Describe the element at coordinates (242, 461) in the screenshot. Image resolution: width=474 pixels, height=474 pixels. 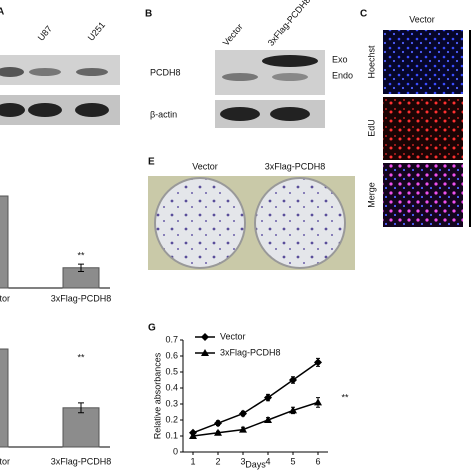
I see `x-tick-label: 3` at that location.